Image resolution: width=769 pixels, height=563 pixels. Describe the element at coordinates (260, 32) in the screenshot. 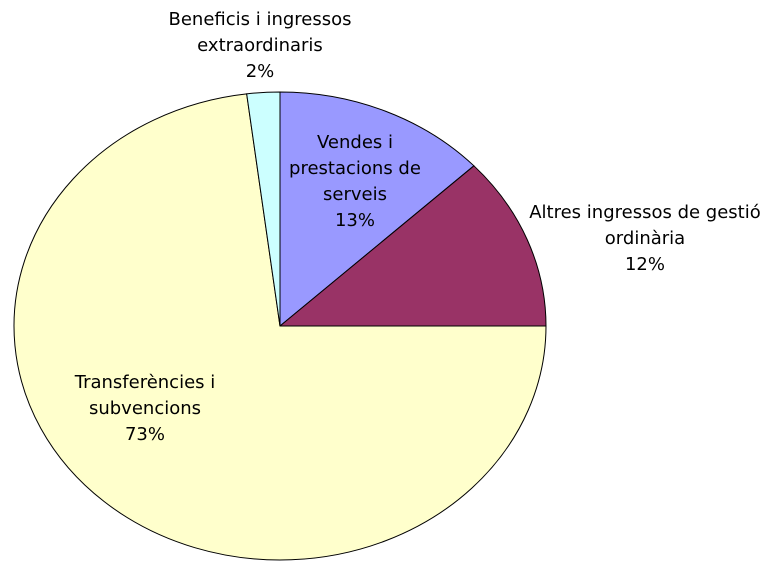

I see `category-name: Beneficis i ingressos extraordinaris` at that location.